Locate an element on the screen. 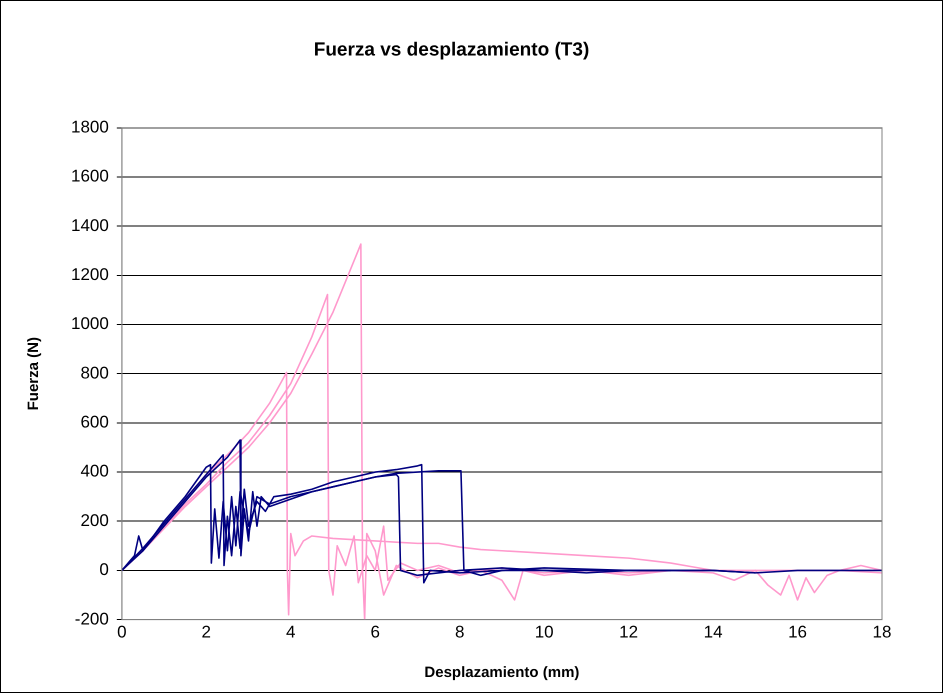  y-tick-label: 1200 is located at coordinates (89, 274).